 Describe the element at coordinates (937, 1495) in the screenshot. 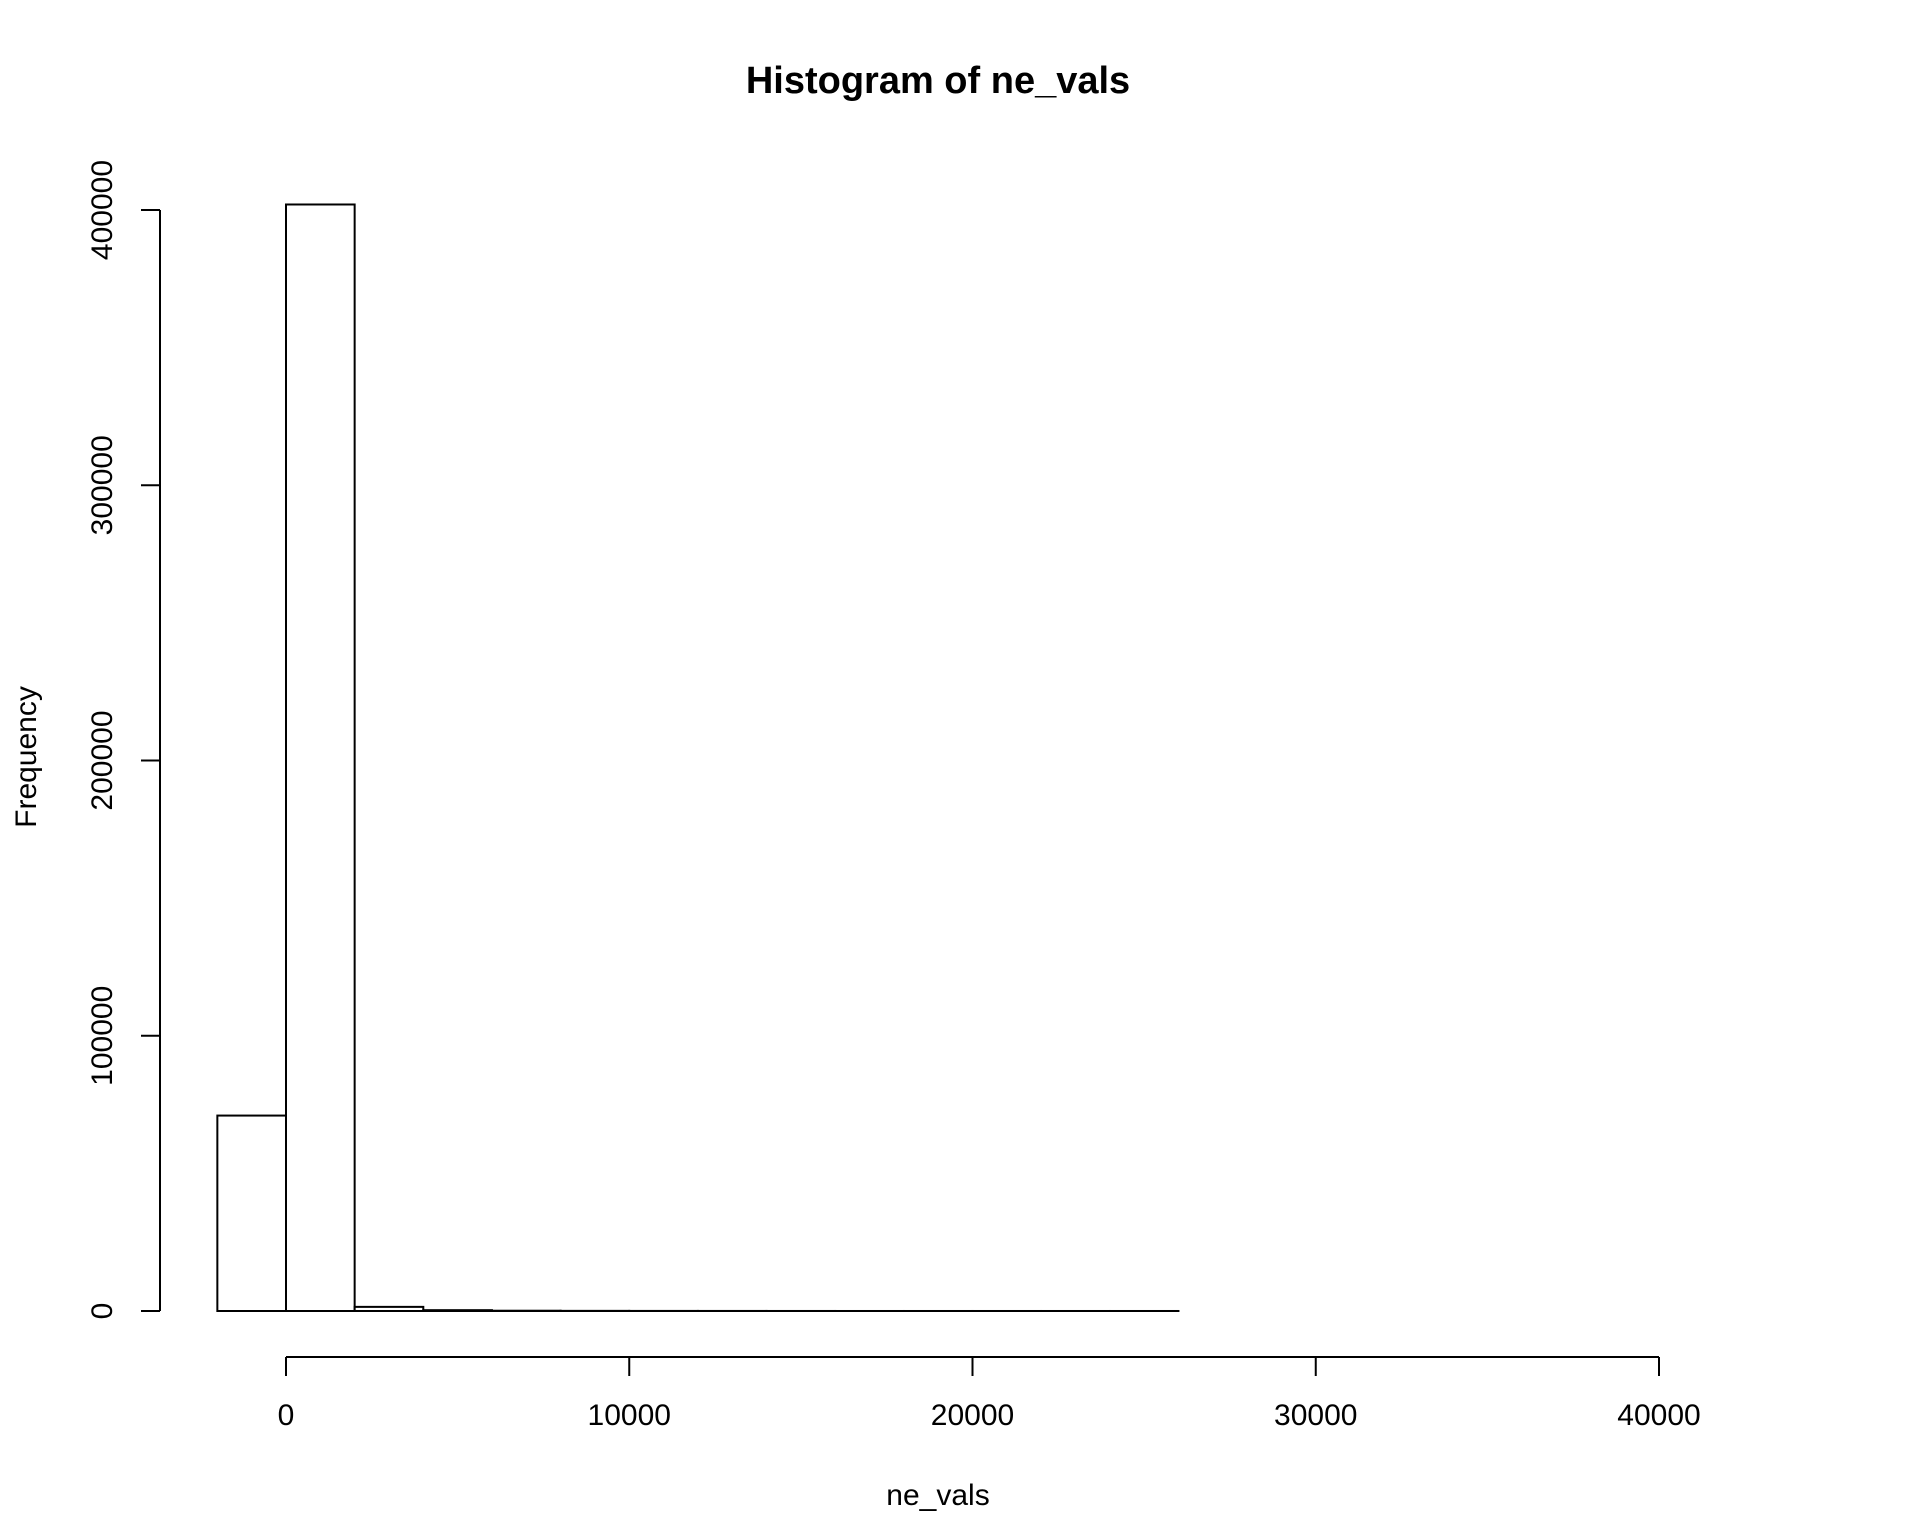

I see `x-axis-label: ne_vals` at that location.